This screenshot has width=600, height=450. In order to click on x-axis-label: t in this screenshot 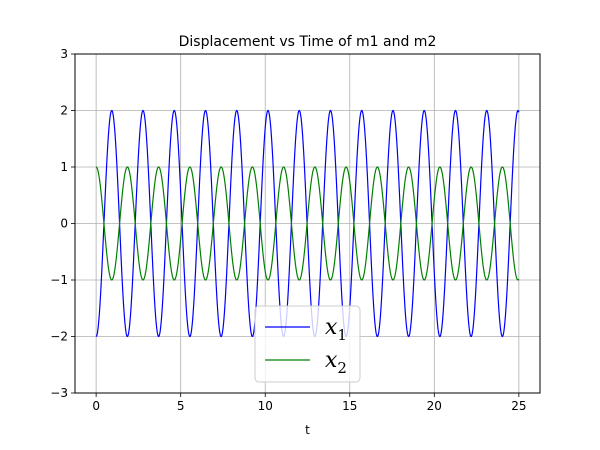, I will do `click(307, 430)`.